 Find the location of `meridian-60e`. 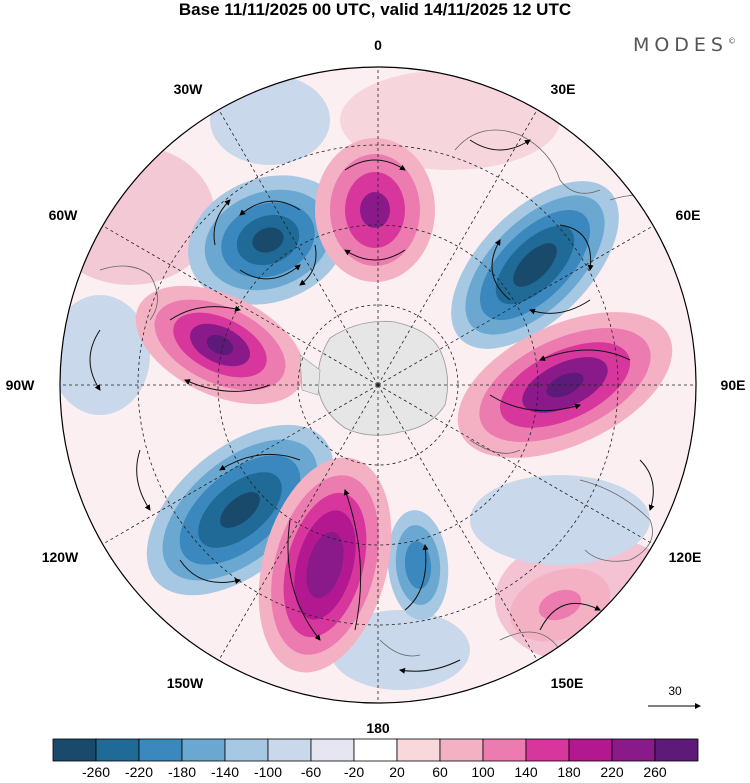

meridian-60e is located at coordinates (515, 305).